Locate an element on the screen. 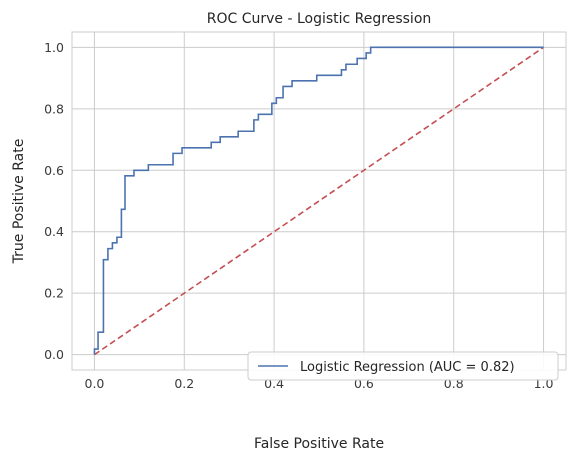 The width and height of the screenshot is (577, 463). y-tick-label: 0.0 is located at coordinates (54, 354).